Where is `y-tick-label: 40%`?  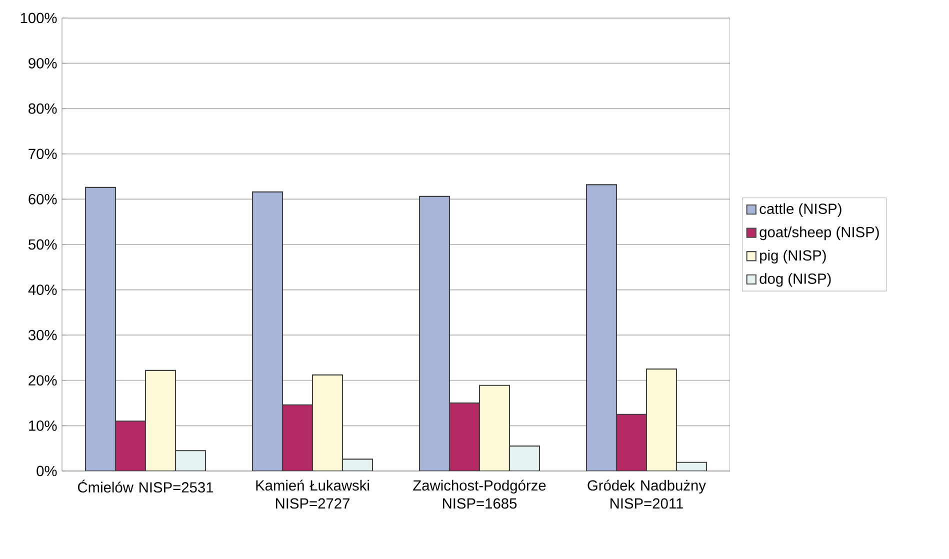
y-tick-label: 40% is located at coordinates (42, 289).